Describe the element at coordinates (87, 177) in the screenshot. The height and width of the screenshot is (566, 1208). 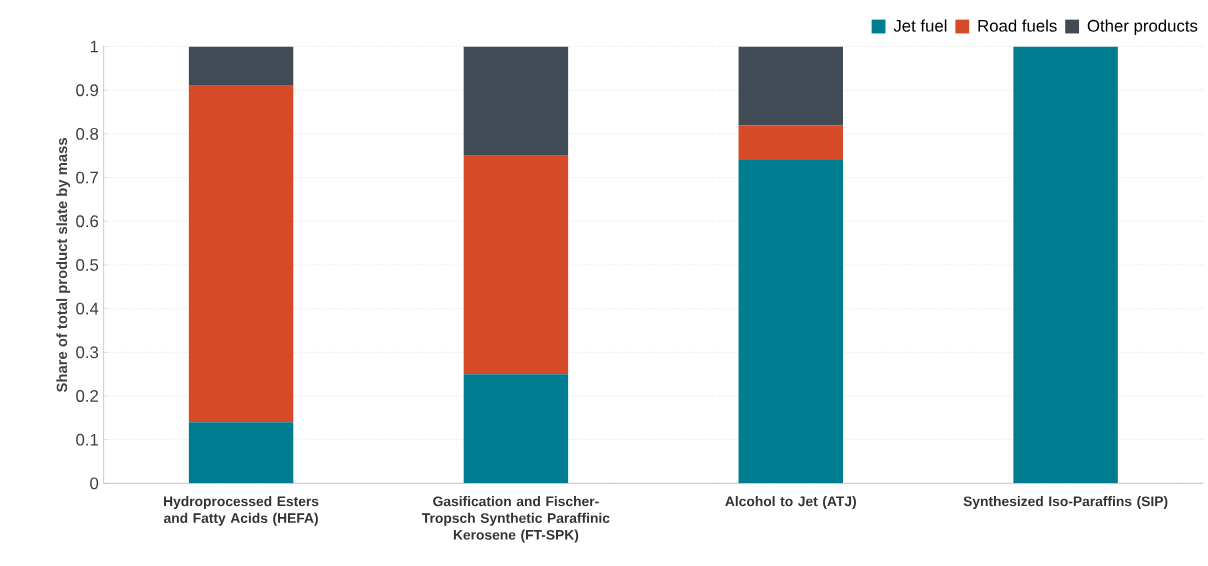
I see `y-tick-label: 0.7` at that location.